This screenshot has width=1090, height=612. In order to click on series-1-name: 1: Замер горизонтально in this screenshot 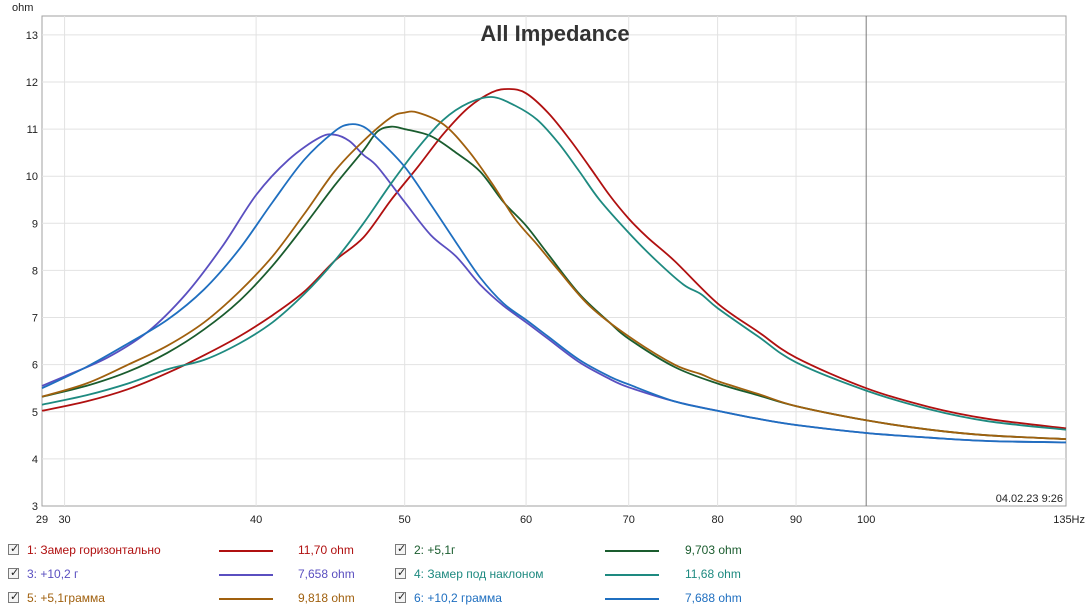, I will do `click(94, 550)`.